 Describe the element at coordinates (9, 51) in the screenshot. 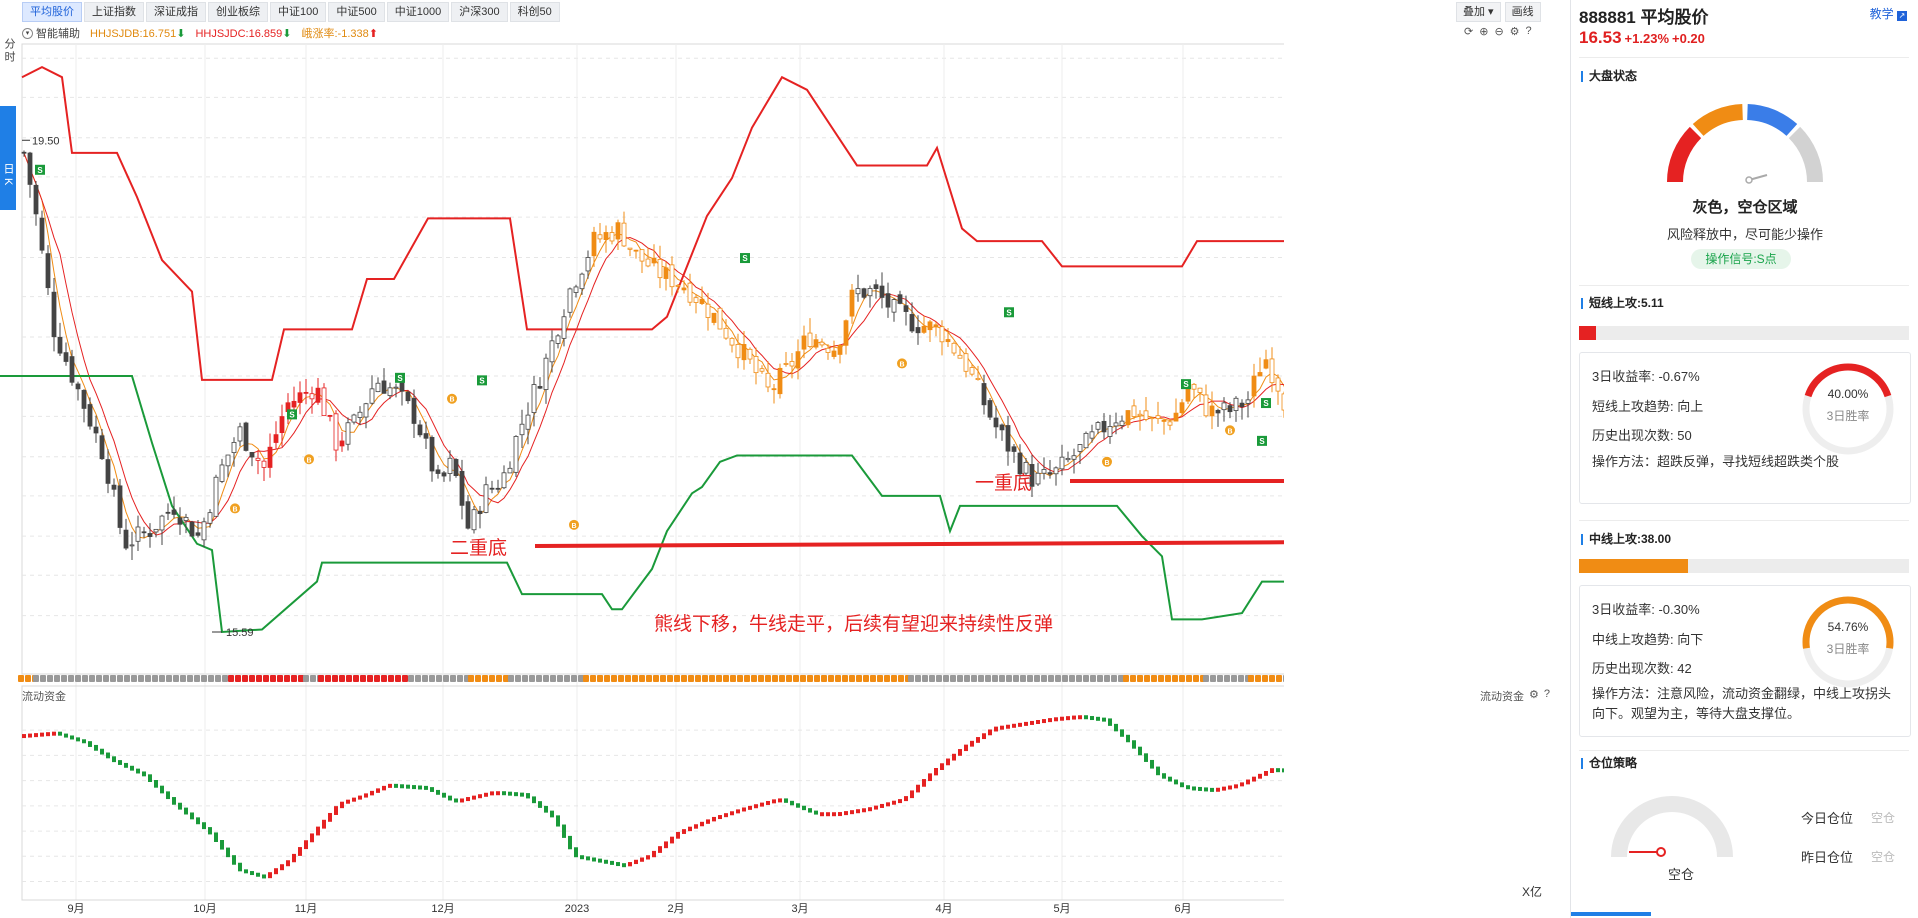

I see `tab-fenshi: 分时` at that location.